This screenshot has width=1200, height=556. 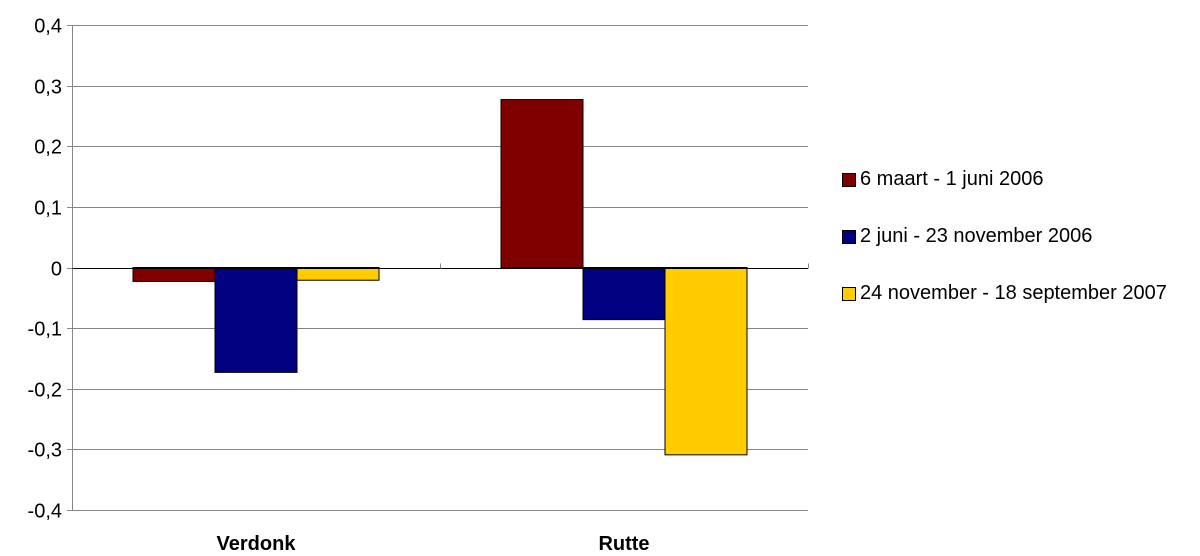 I want to click on legend-item-series-2: 2 juni - 23 november 2006, so click(x=1020, y=236).